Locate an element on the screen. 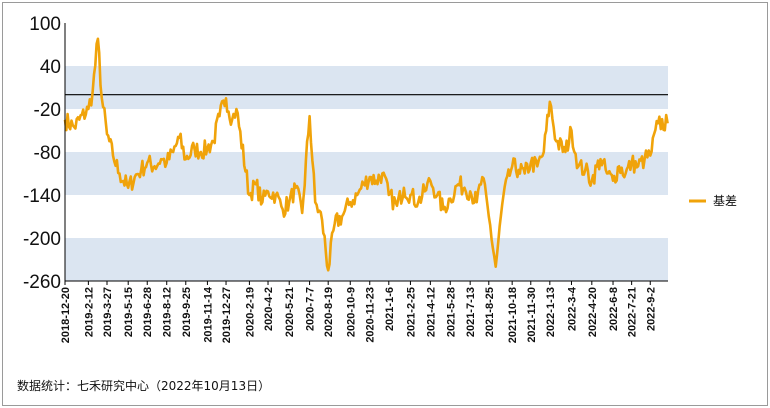 The width and height of the screenshot is (770, 408). x-tick-label: 2020-4-2 is located at coordinates (269, 309).